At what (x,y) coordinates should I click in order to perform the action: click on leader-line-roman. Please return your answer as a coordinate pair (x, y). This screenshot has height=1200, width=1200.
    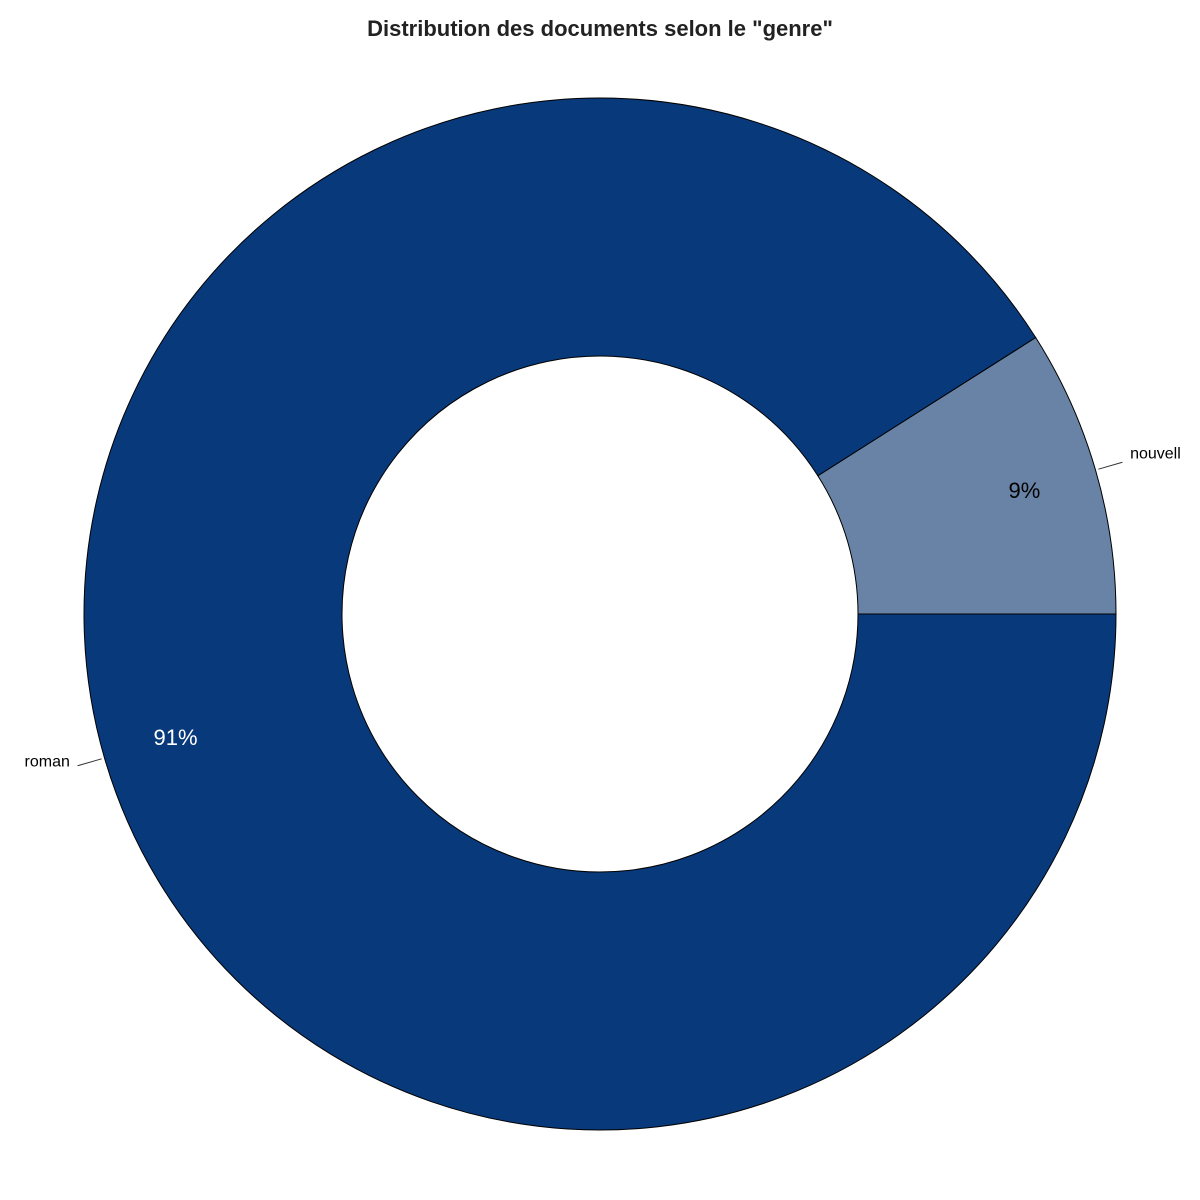
    Looking at the image, I should click on (89, 762).